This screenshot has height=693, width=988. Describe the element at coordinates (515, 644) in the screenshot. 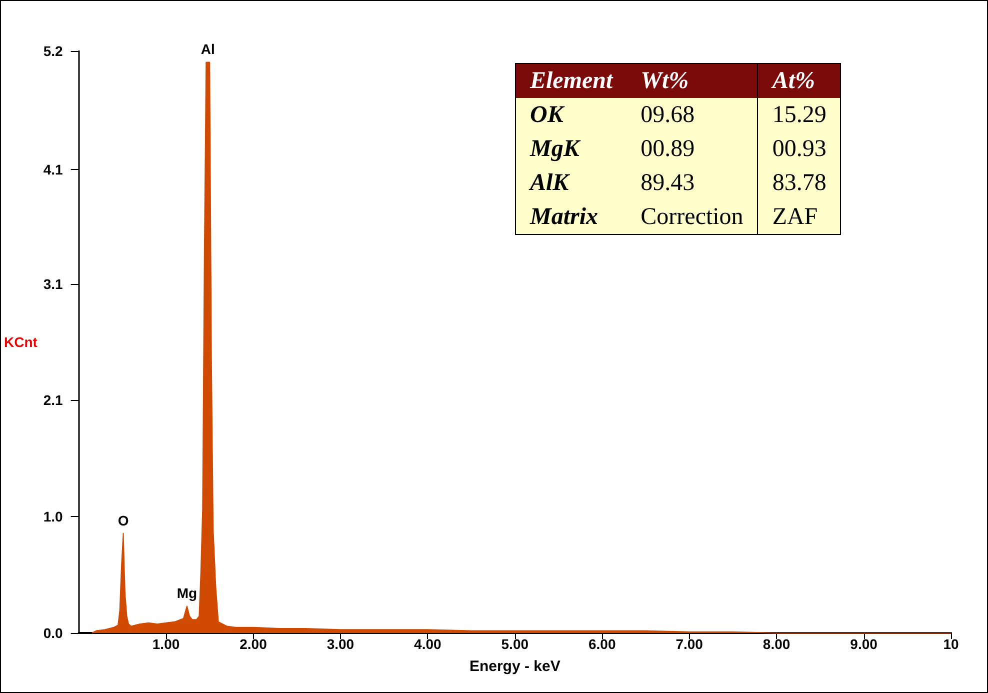

I see `x-tick-label: 5.00` at that location.